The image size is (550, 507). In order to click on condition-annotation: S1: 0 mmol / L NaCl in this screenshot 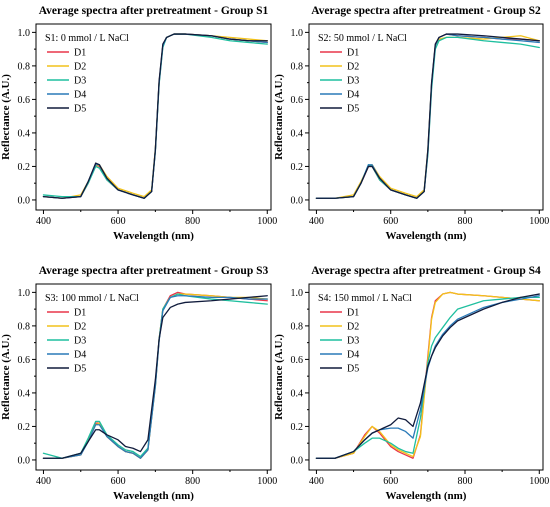, I will do `click(87, 38)`.